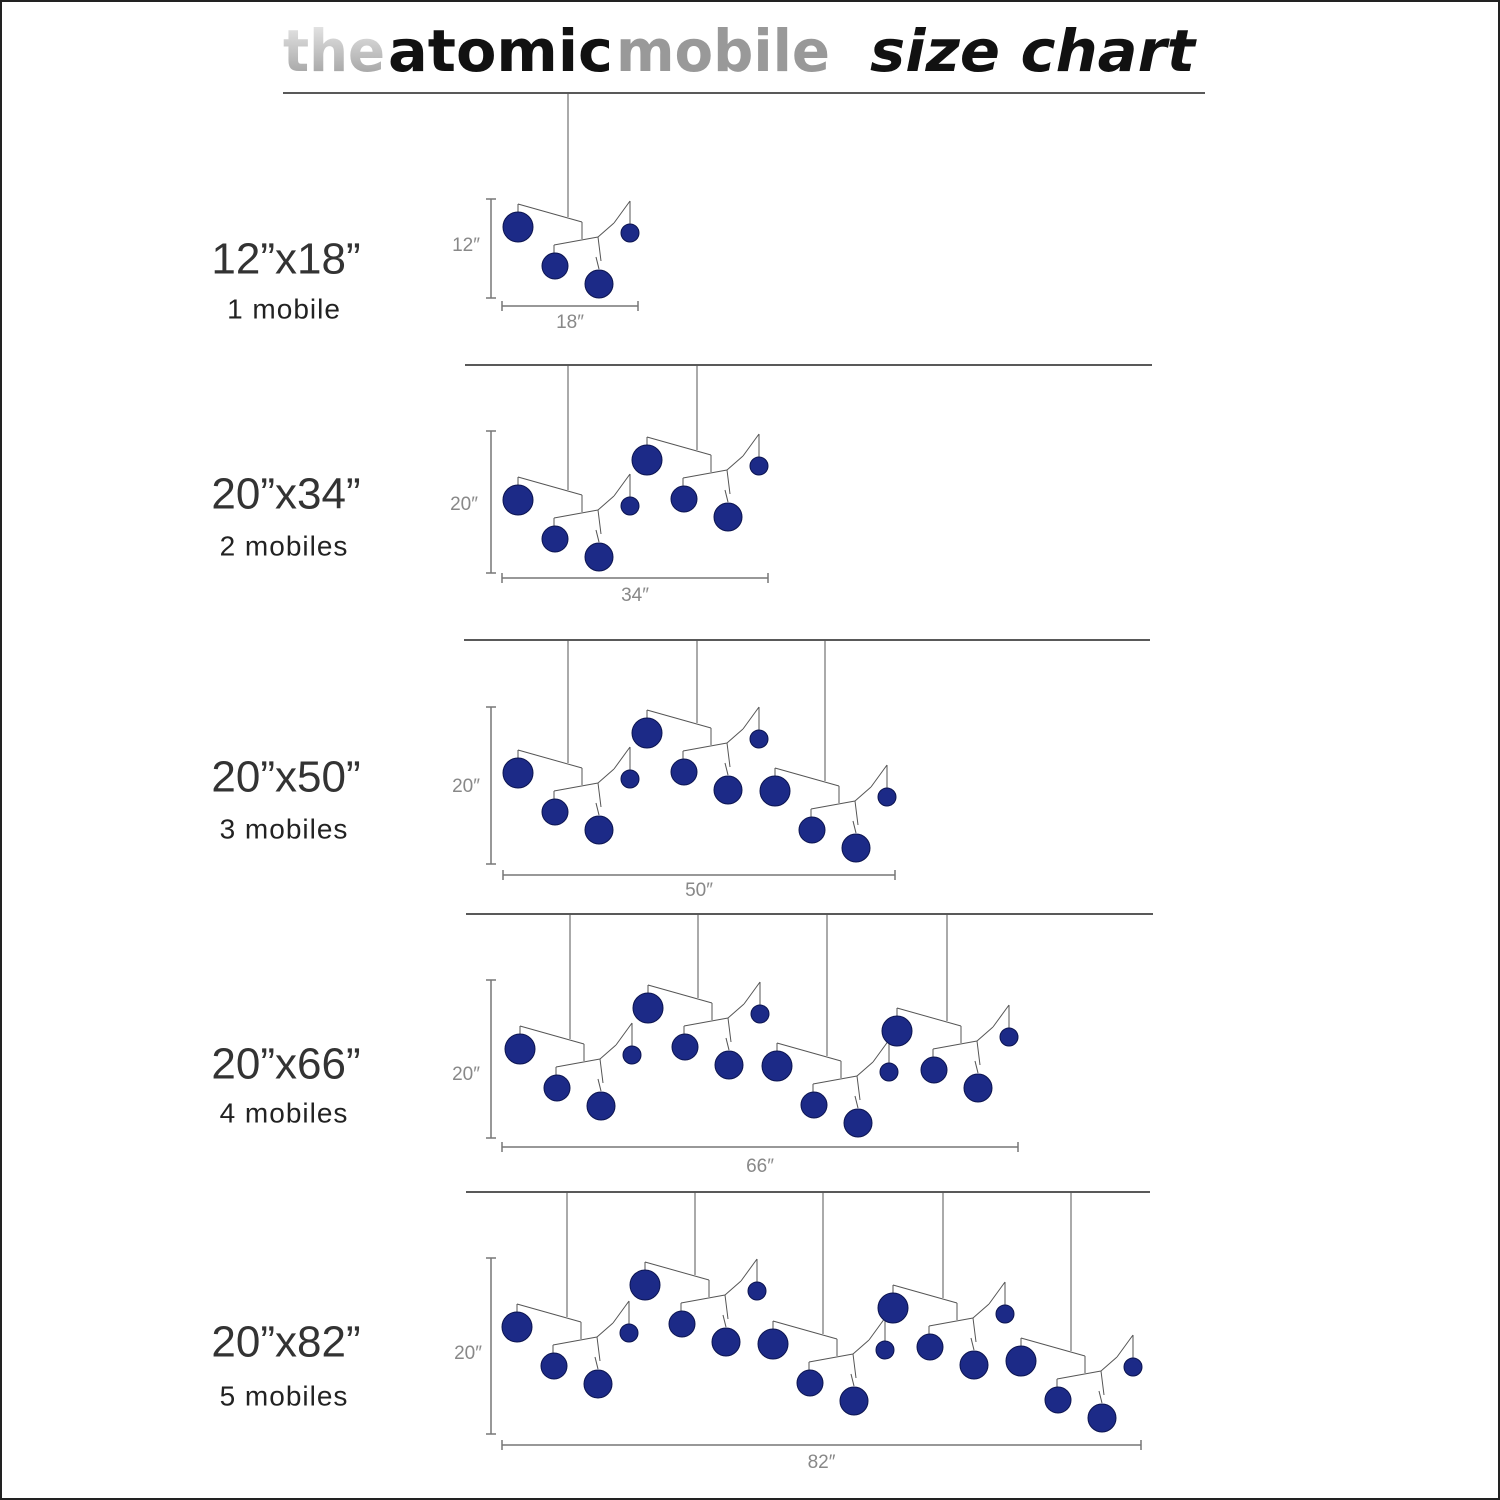 The width and height of the screenshot is (1500, 1500). Describe the element at coordinates (334, 51) in the screenshot. I see `brand-the: the` at that location.